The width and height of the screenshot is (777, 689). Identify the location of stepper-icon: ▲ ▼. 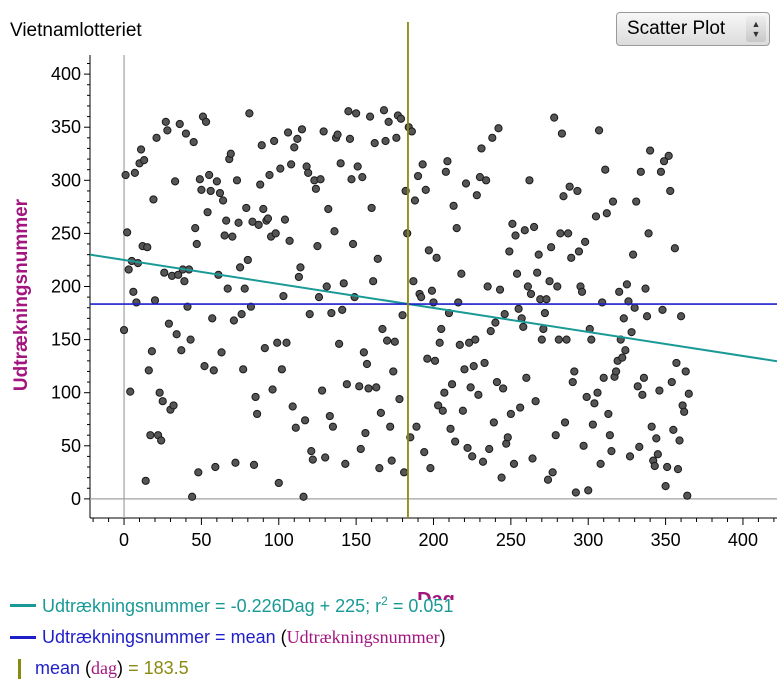
(756, 29).